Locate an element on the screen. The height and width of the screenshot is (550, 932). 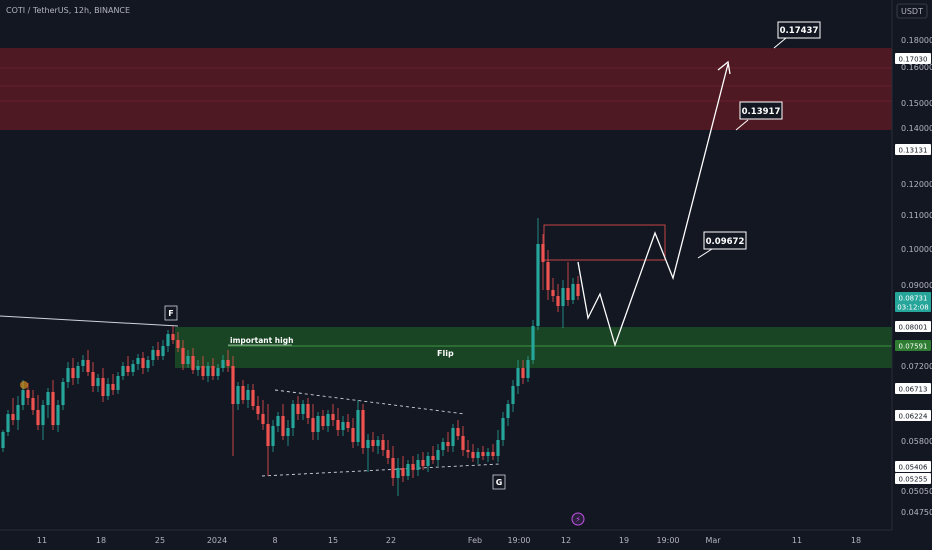
time-axis-label: 19:00 is located at coordinates (667, 540).